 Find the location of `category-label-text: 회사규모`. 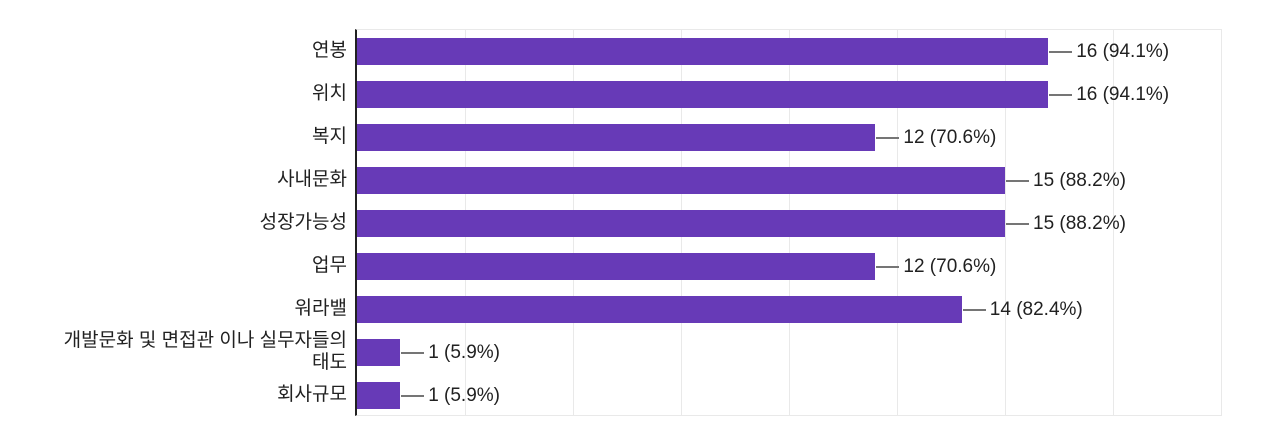

category-label-text: 회사규모 is located at coordinates (312, 394).